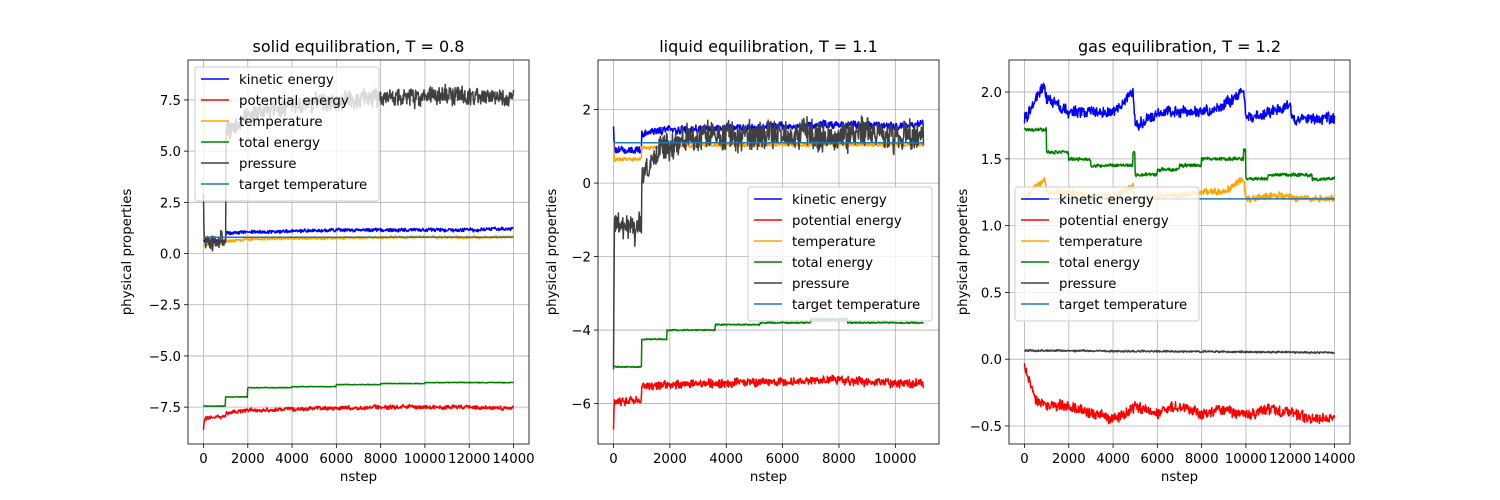  What do you see at coordinates (170, 152) in the screenshot?
I see `y-tick-label: 5.0` at bounding box center [170, 152].